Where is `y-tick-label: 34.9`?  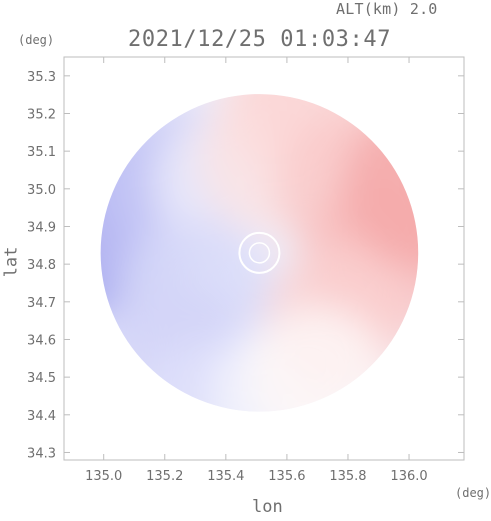
y-tick-label: 34.9 is located at coordinates (41, 227).